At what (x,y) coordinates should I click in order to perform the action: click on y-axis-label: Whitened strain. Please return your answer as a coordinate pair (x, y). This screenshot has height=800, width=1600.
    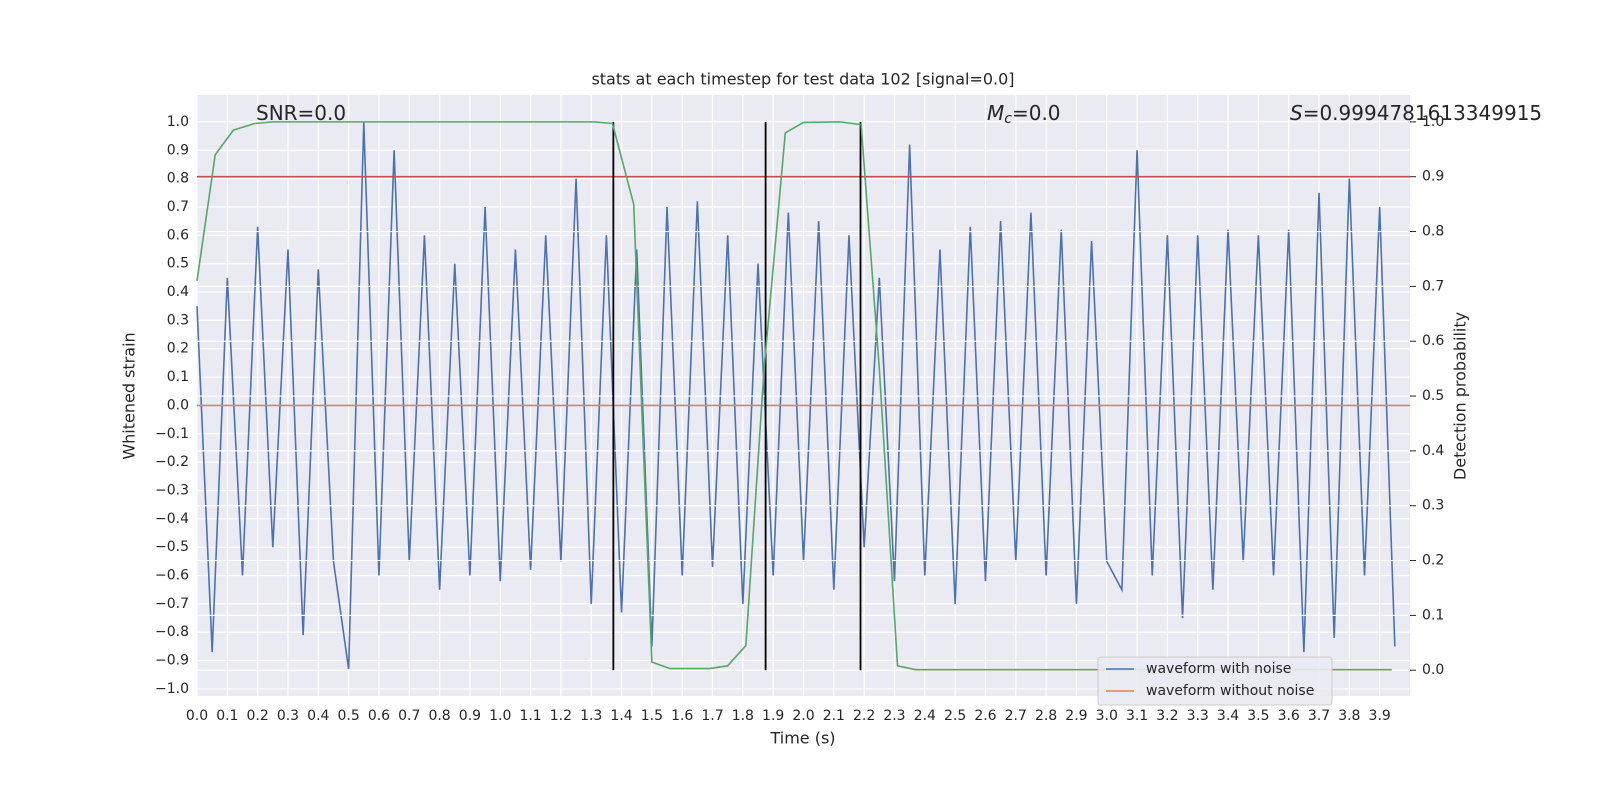
    Looking at the image, I should click on (129, 395).